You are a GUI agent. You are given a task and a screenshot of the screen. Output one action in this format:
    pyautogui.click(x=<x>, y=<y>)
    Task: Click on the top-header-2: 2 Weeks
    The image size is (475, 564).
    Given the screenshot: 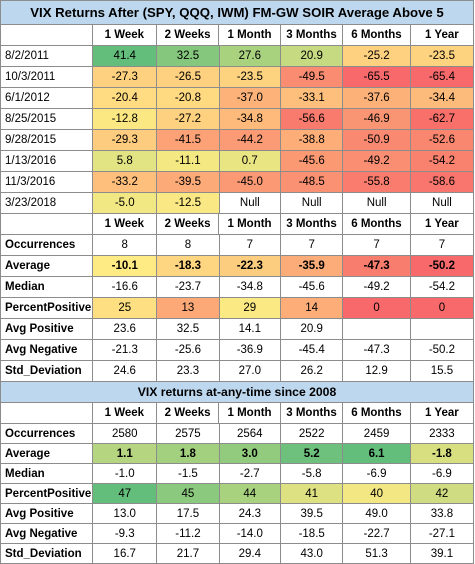 What is the action you would take?
    pyautogui.click(x=188, y=35)
    